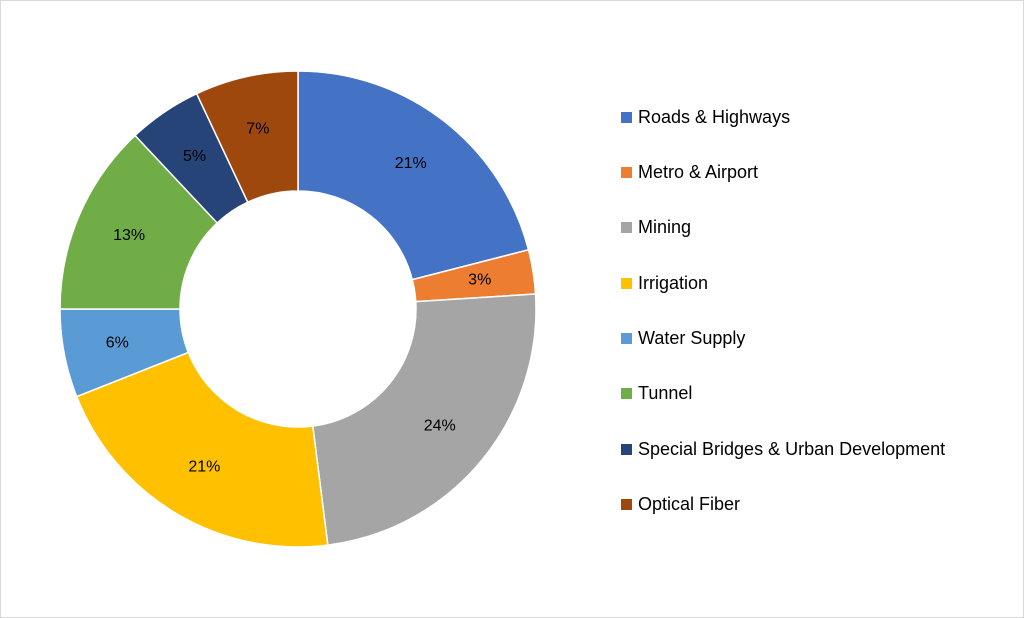 Image resolution: width=1024 pixels, height=618 pixels. What do you see at coordinates (665, 227) in the screenshot?
I see `legend-label: Mining` at bounding box center [665, 227].